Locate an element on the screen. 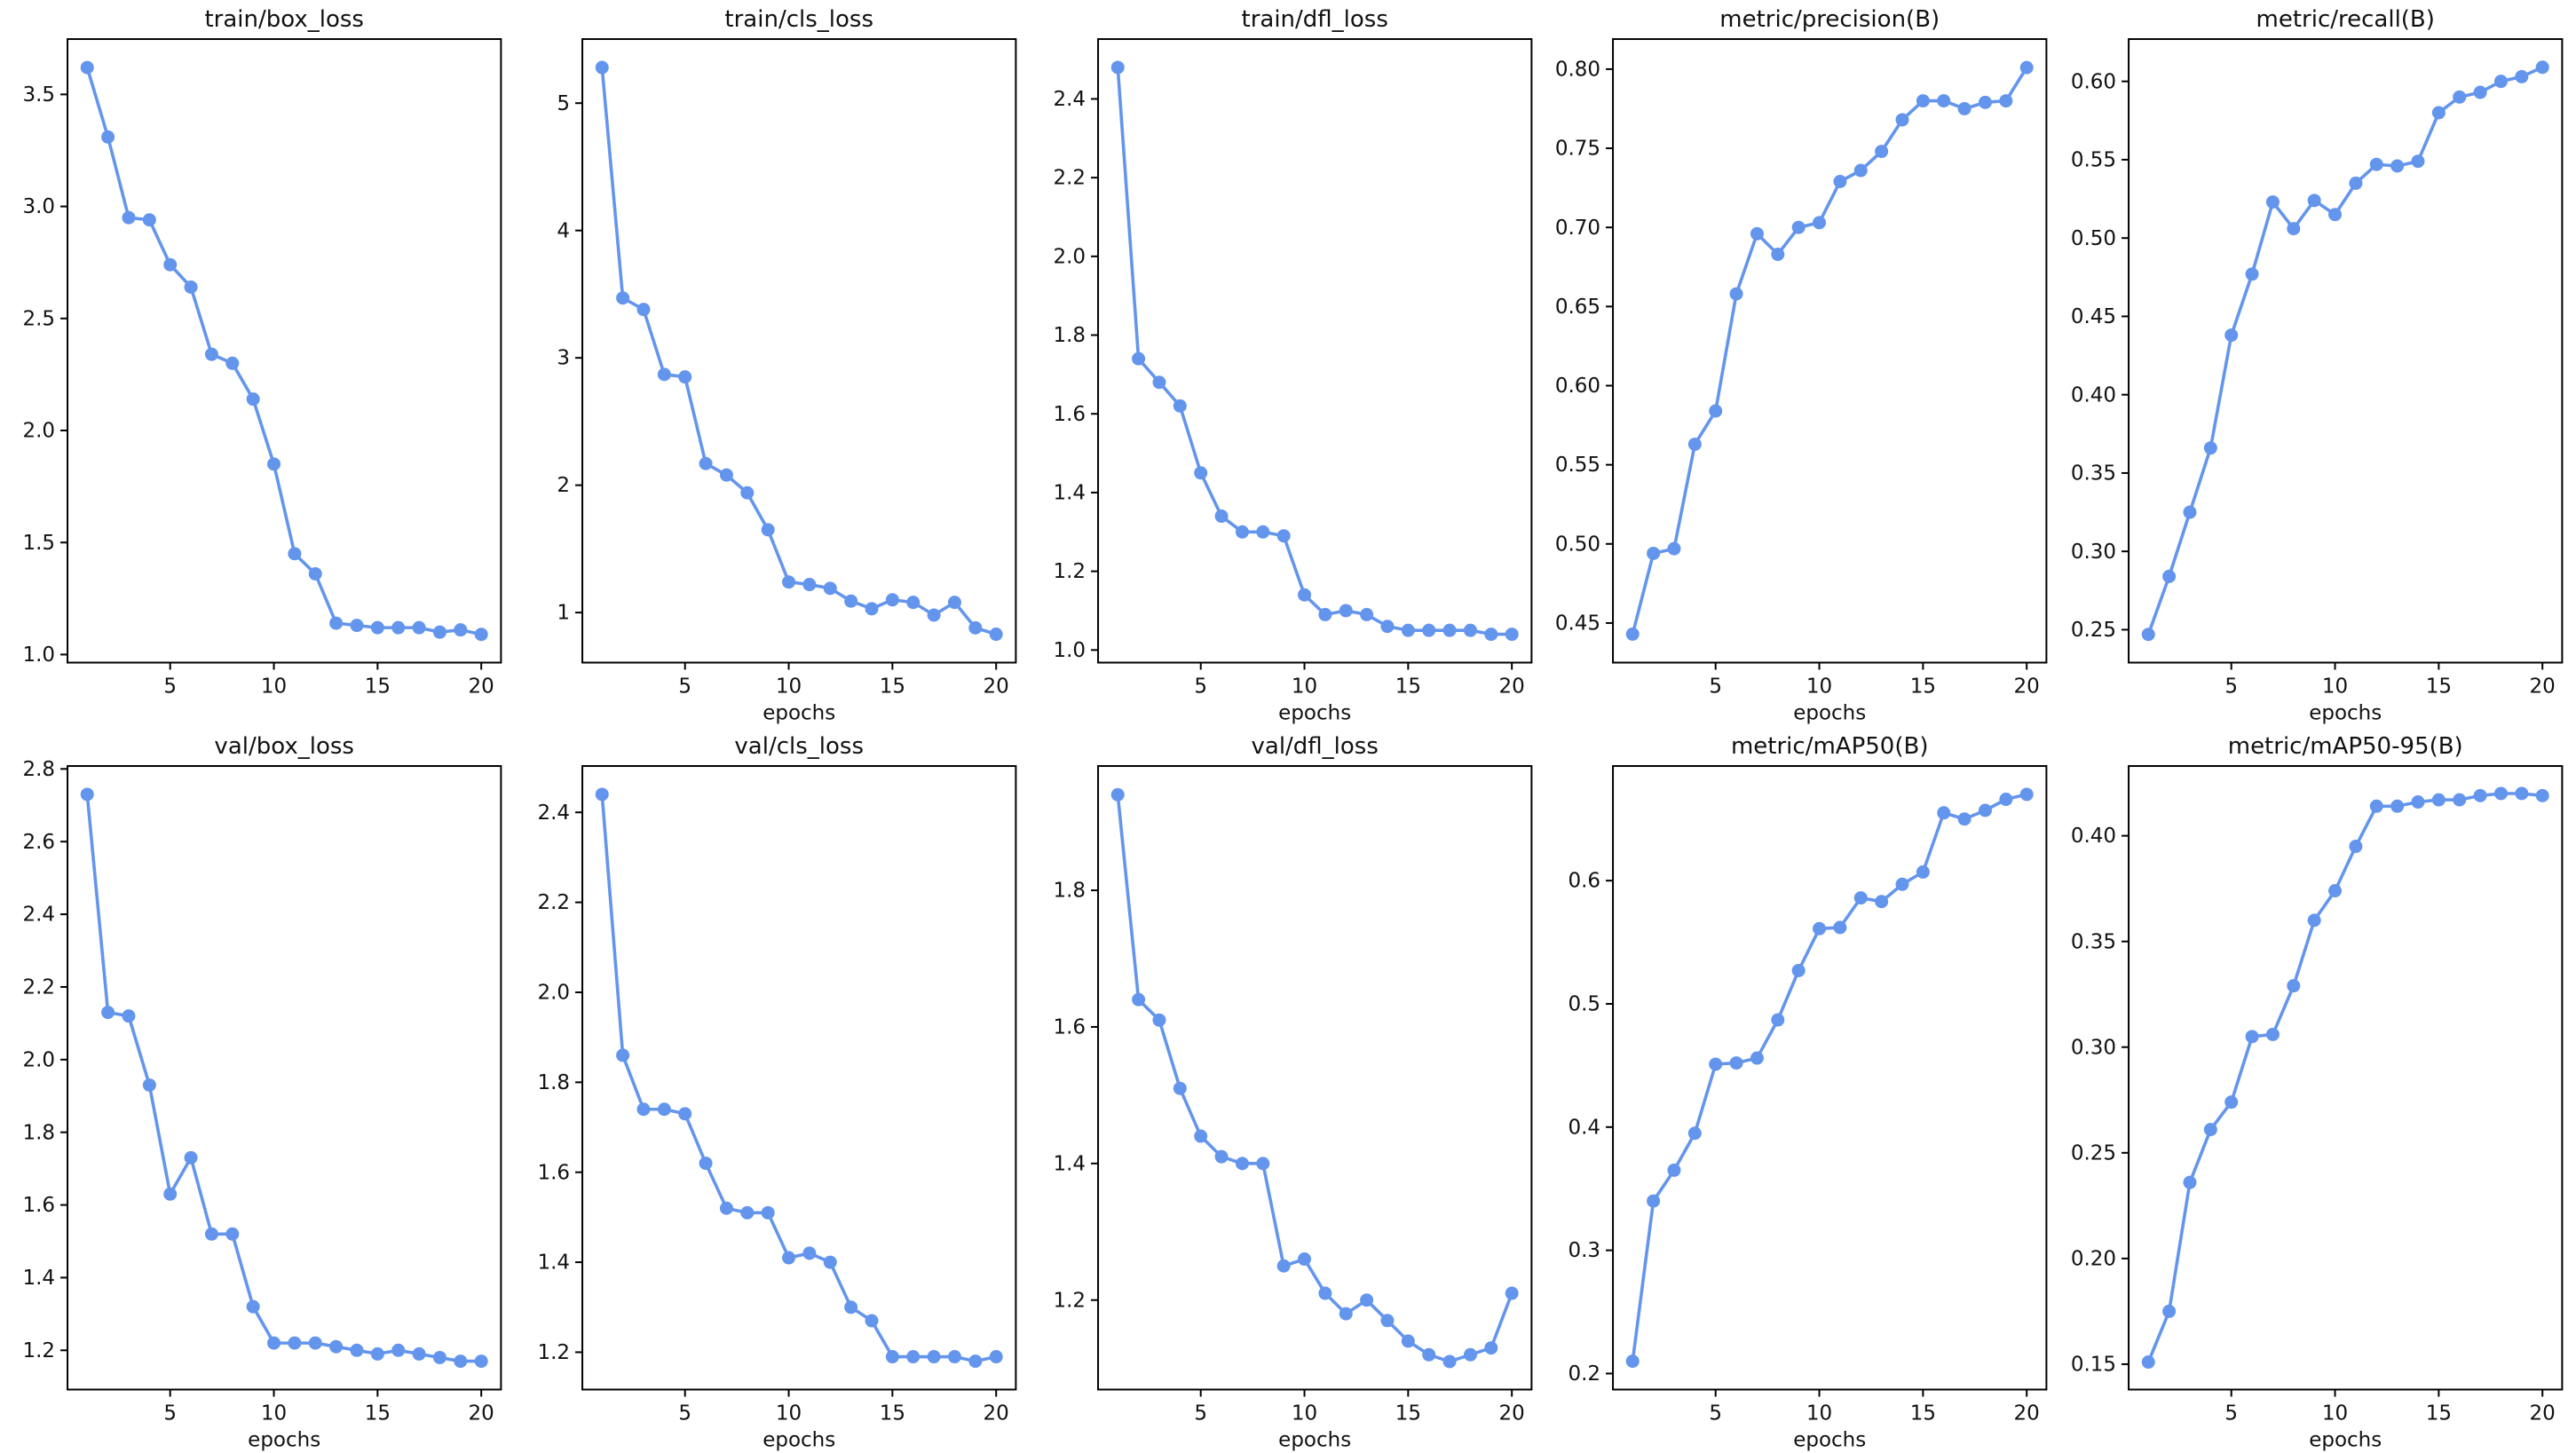  chart-val-dfl-loss: val/dfl_loss 1.2 1.4 1.6 1.8 5 10 15 20 epochs is located at coordinates (1288, 1090).